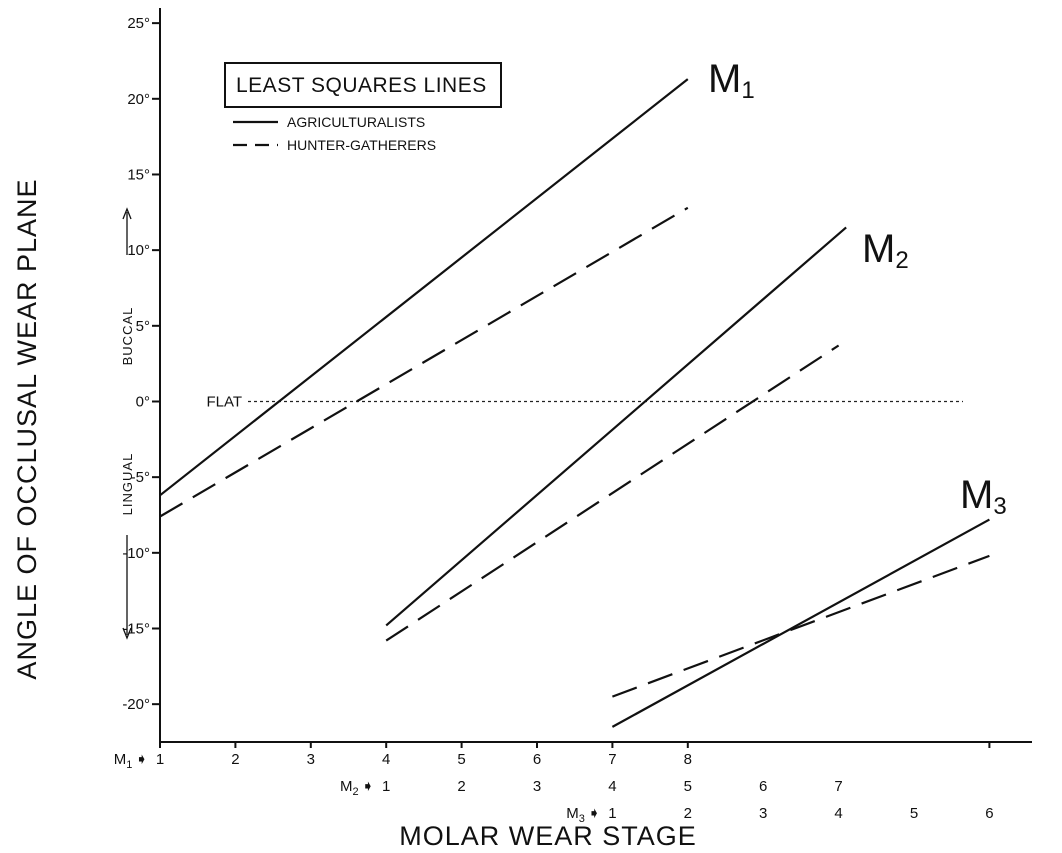 Image resolution: width=1062 pixels, height=853 pixels. I want to click on direction-indicators: BUCCAL LINGUAL, so click(127, 423).